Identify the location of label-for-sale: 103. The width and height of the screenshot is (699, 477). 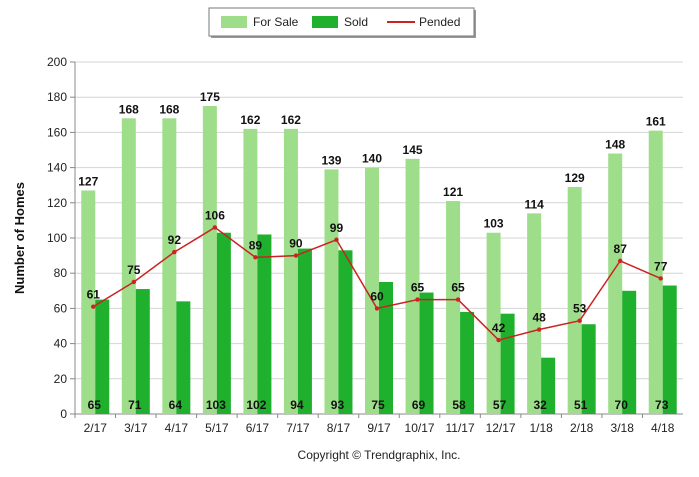
(494, 224).